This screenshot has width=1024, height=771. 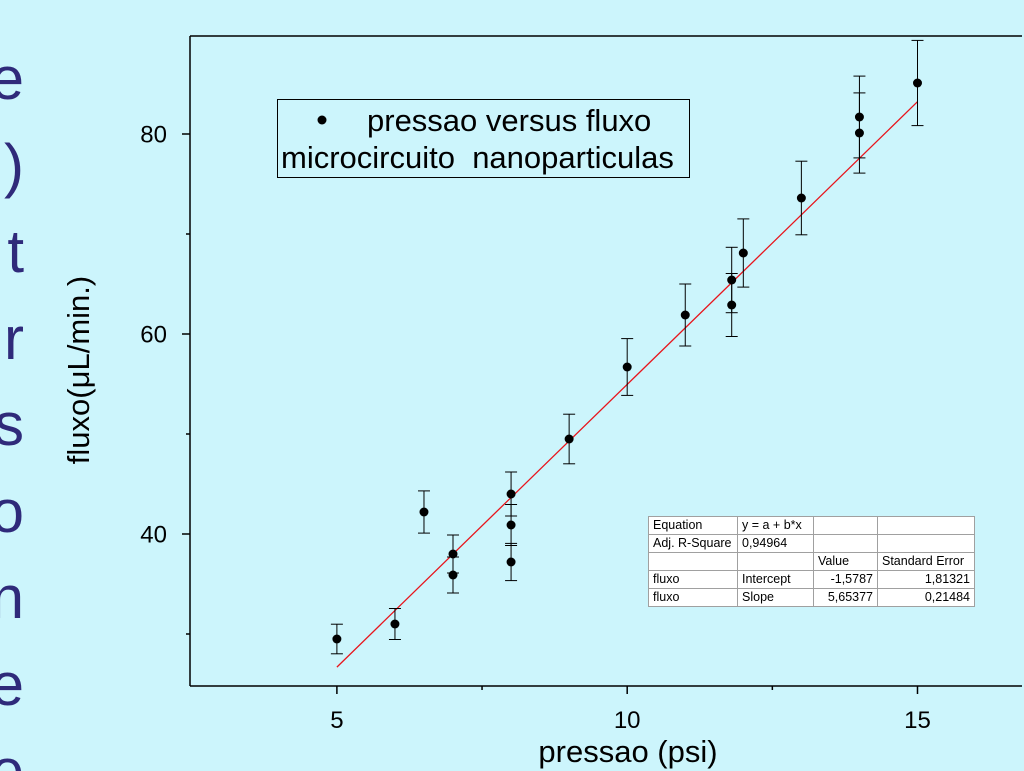 What do you see at coordinates (775, 597) in the screenshot?
I see `slope-label-cell: Slope` at bounding box center [775, 597].